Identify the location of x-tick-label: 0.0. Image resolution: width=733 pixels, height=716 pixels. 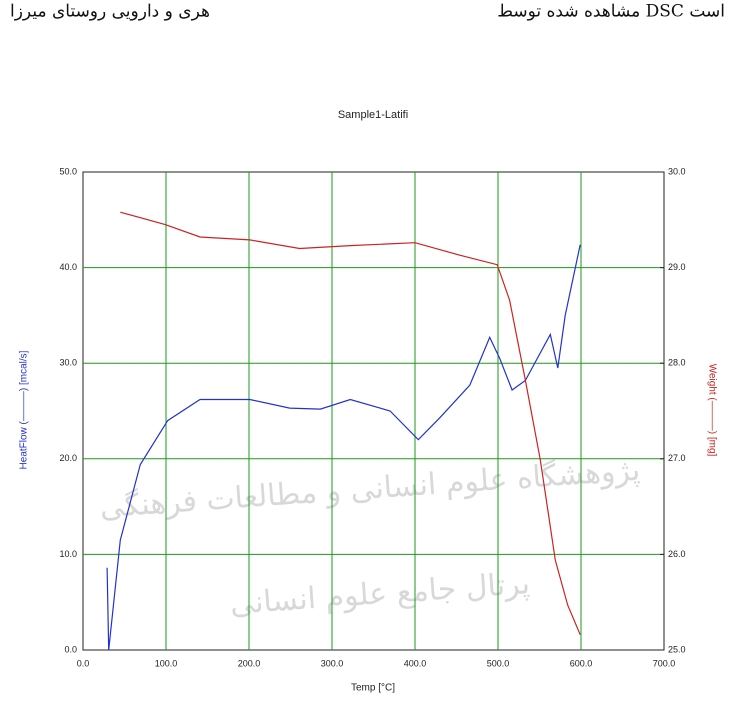
(83, 663).